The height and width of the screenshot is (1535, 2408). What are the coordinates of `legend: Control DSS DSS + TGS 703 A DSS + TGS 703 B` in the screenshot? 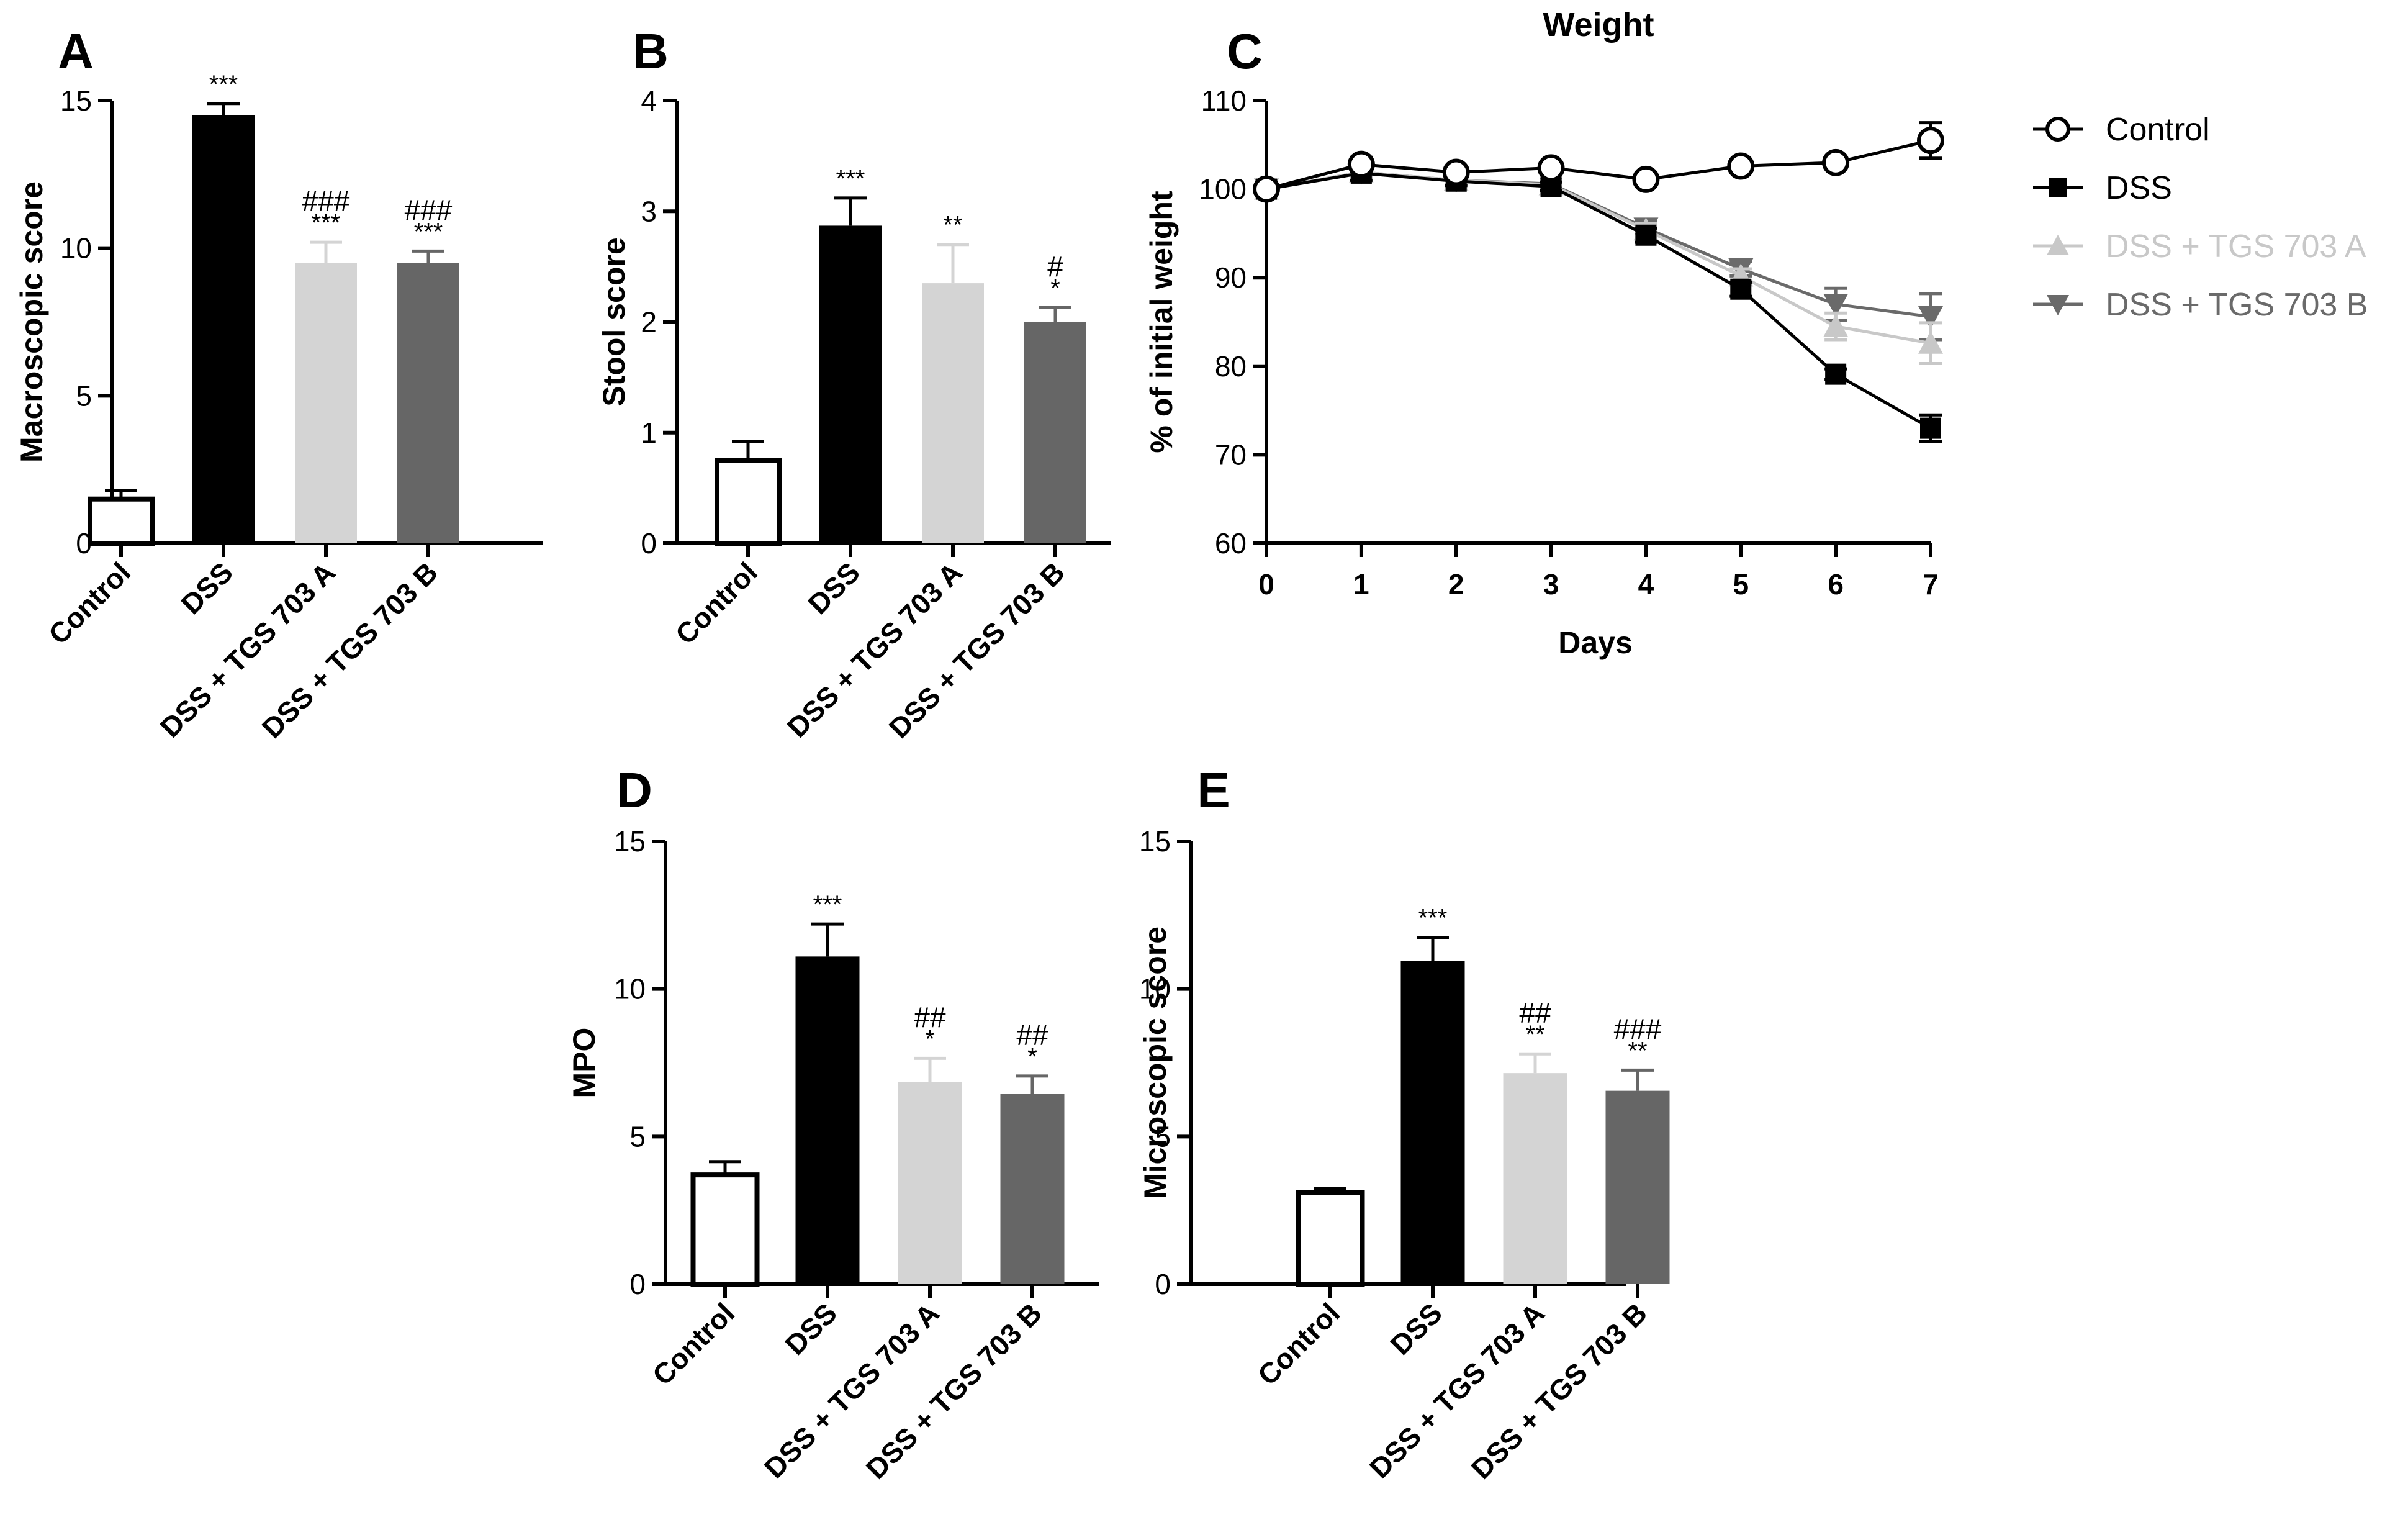 It's located at (2200, 217).